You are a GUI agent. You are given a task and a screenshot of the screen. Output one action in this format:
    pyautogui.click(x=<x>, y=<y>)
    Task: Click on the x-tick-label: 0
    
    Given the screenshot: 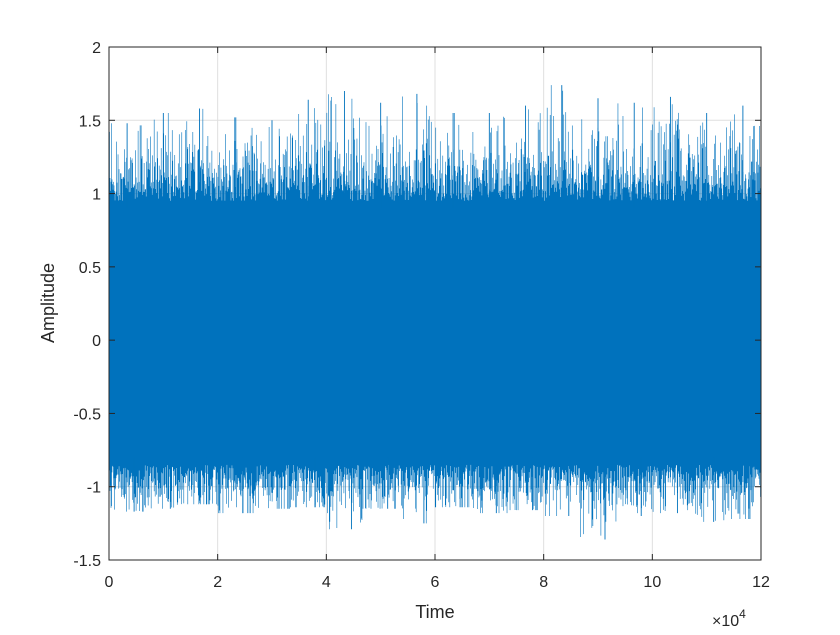 What is the action you would take?
    pyautogui.click(x=109, y=582)
    